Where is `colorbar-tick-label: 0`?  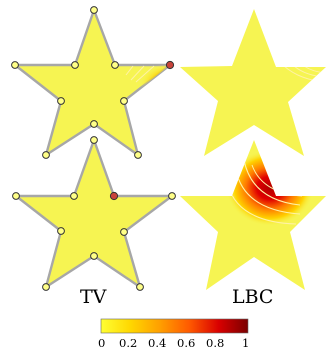
colorbar-tick-label: 0 is located at coordinates (101, 343).